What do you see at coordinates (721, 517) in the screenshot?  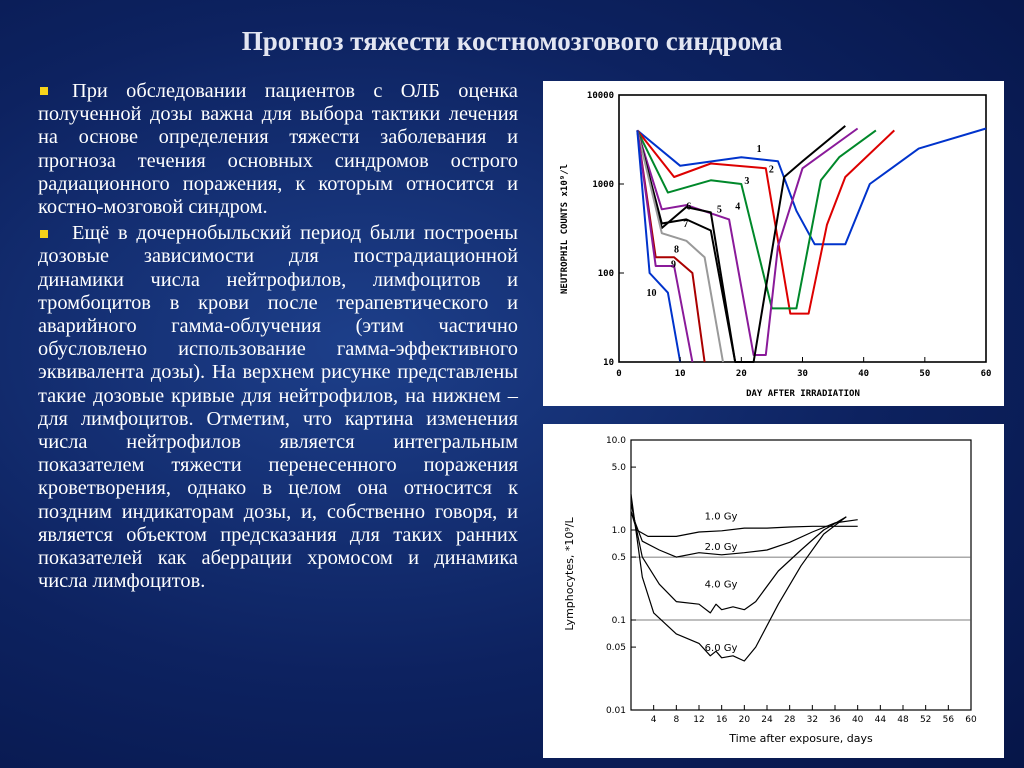 I see `series-label-1: 1.0 Gy` at bounding box center [721, 517].